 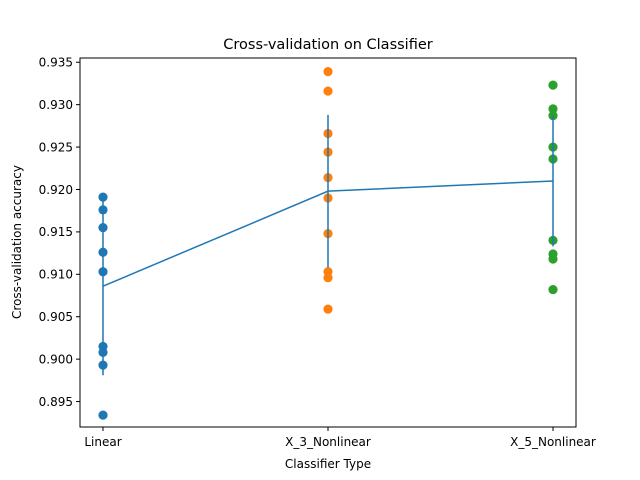 I want to click on y-tick-label: 0.920, so click(x=56, y=190).